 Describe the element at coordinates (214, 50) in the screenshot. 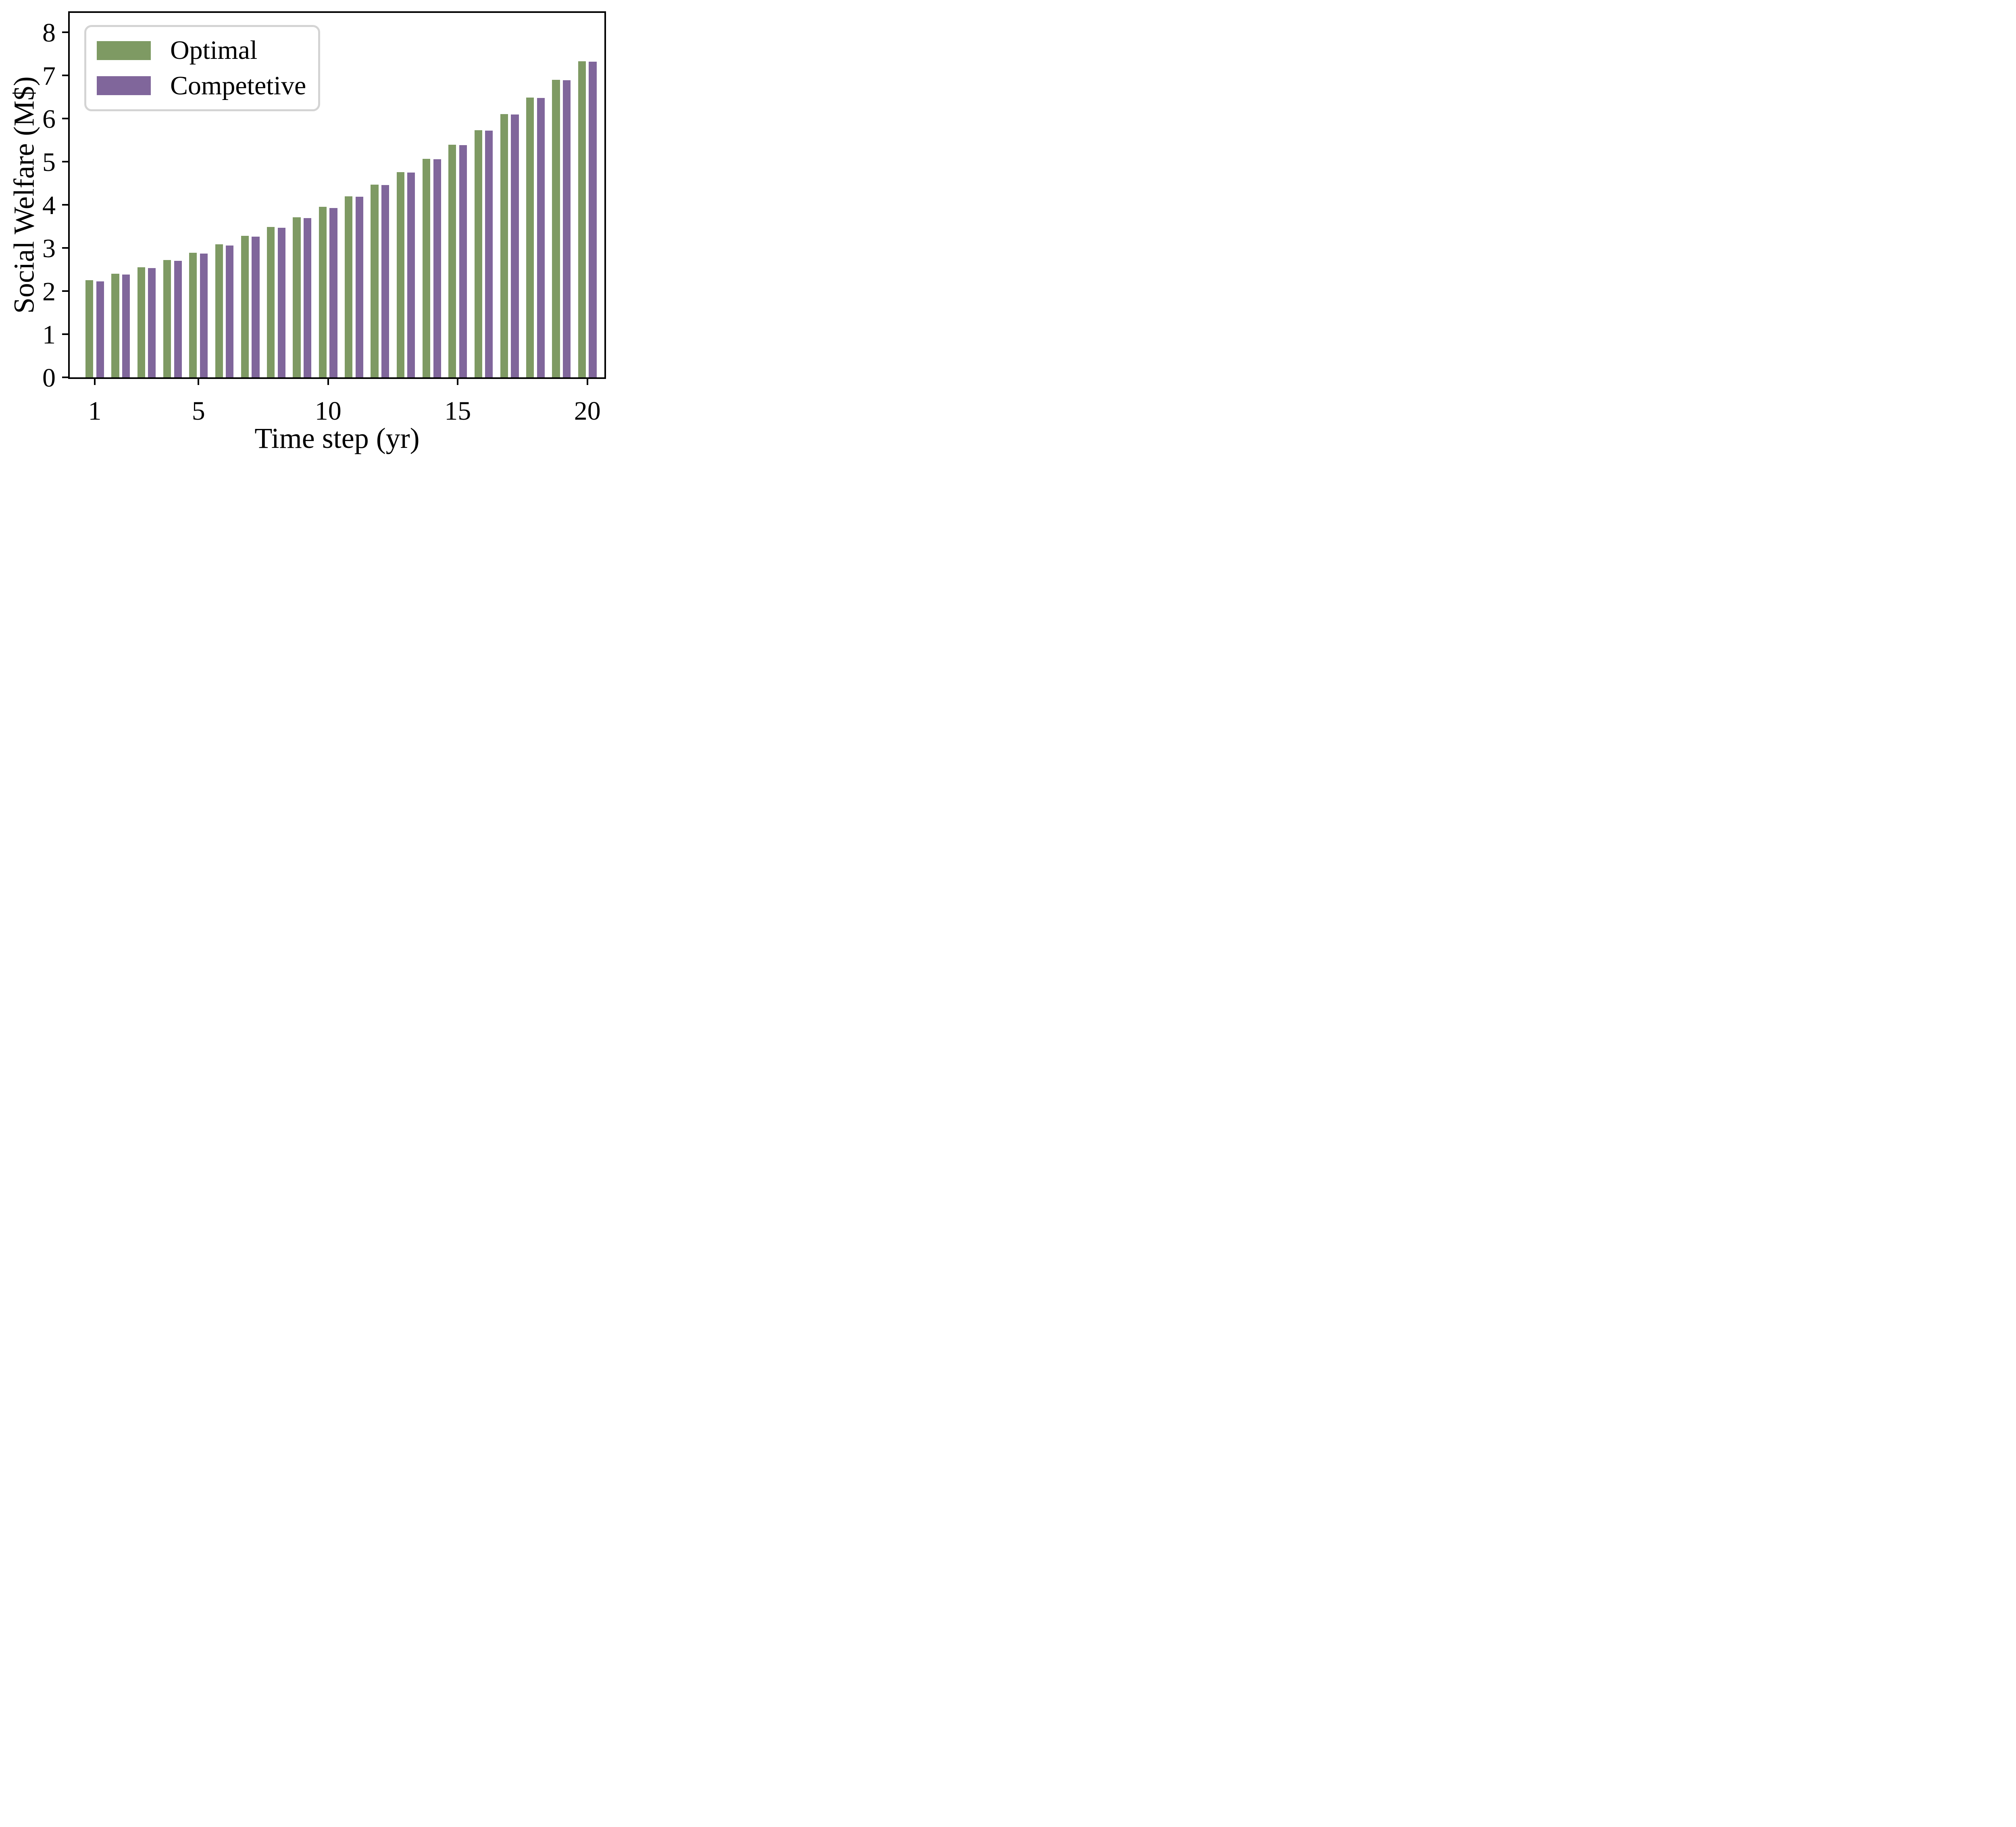

I see `legend-label-optimal: Optimal` at that location.